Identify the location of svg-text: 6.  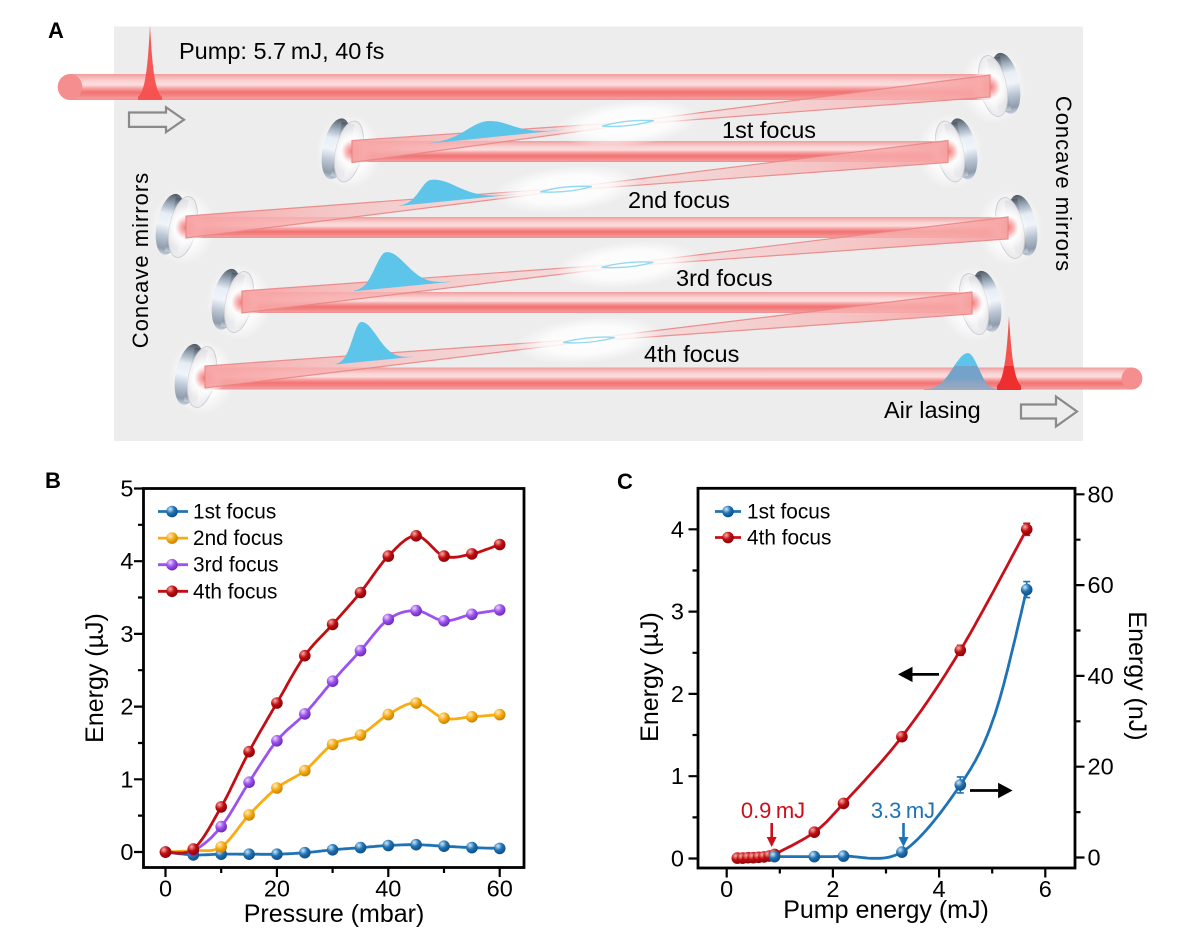
(1045, 889).